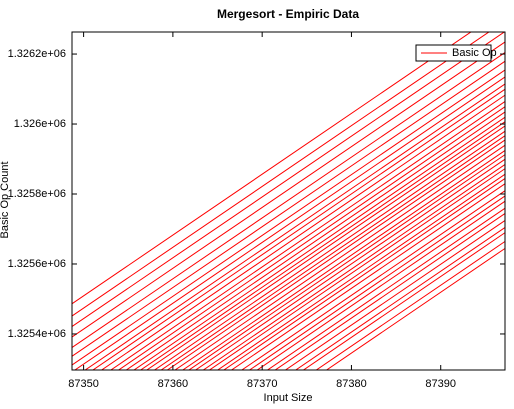 Image resolution: width=514 pixels, height=409 pixels. Describe the element at coordinates (262, 384) in the screenshot. I see `x-tick-label: 87370` at that location.